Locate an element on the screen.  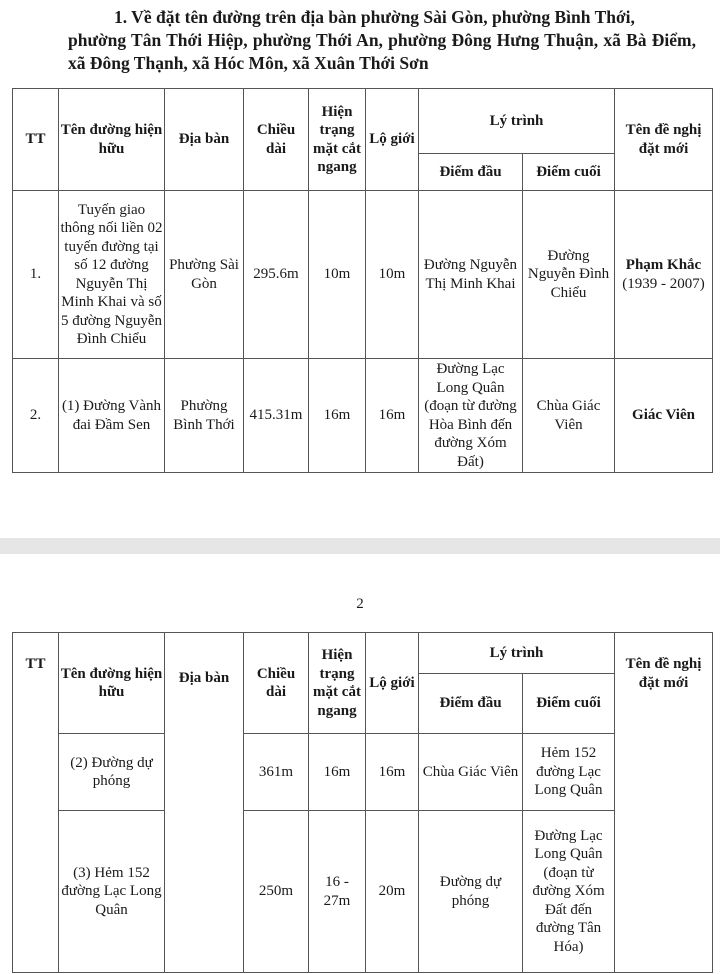
cell-end: Đường Nguyễn Đình Chiểu is located at coordinates (568, 274).